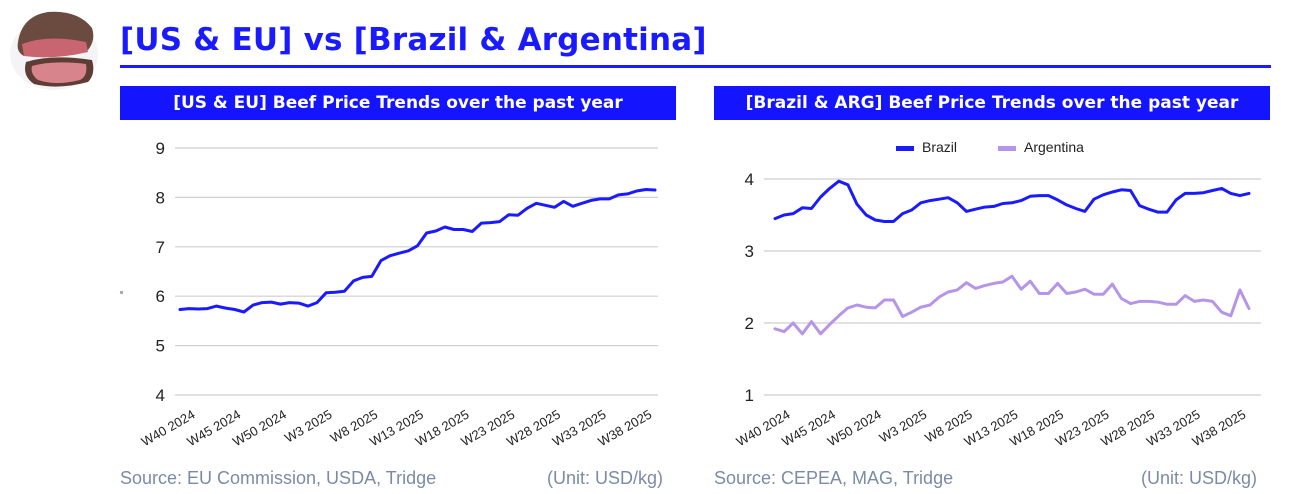 This screenshot has height=494, width=1306. What do you see at coordinates (1054, 147) in the screenshot?
I see `legend-label: Argentina` at bounding box center [1054, 147].